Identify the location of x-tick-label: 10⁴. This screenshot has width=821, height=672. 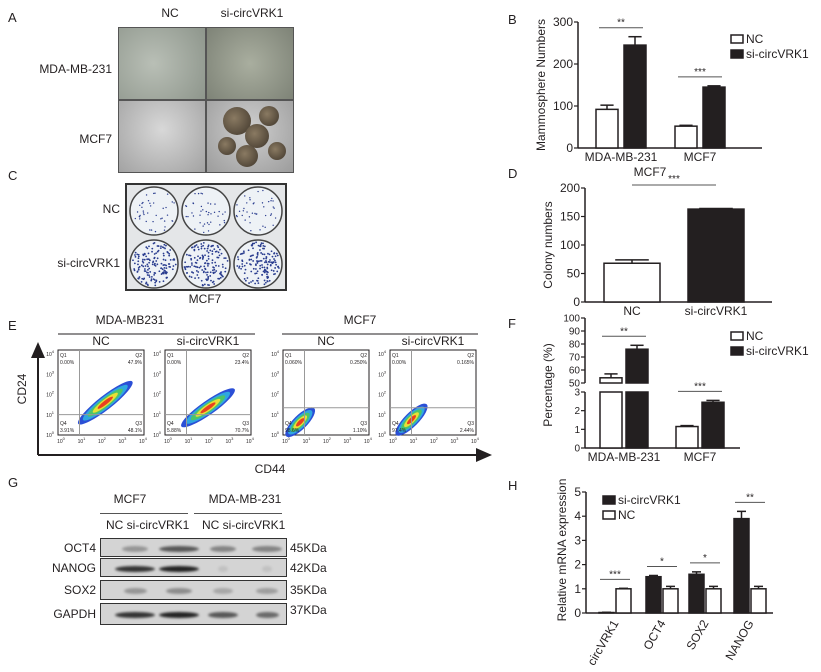
(368, 440).